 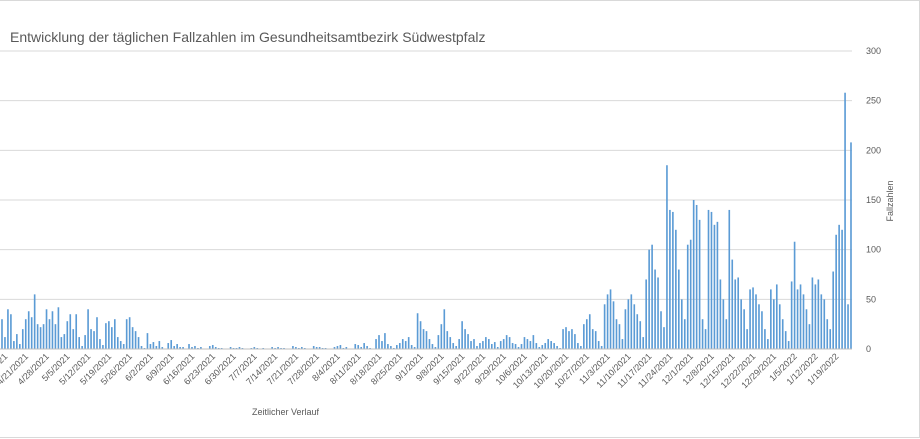 What do you see at coordinates (871, 299) in the screenshot?
I see `y-tick-label: 50` at bounding box center [871, 299].